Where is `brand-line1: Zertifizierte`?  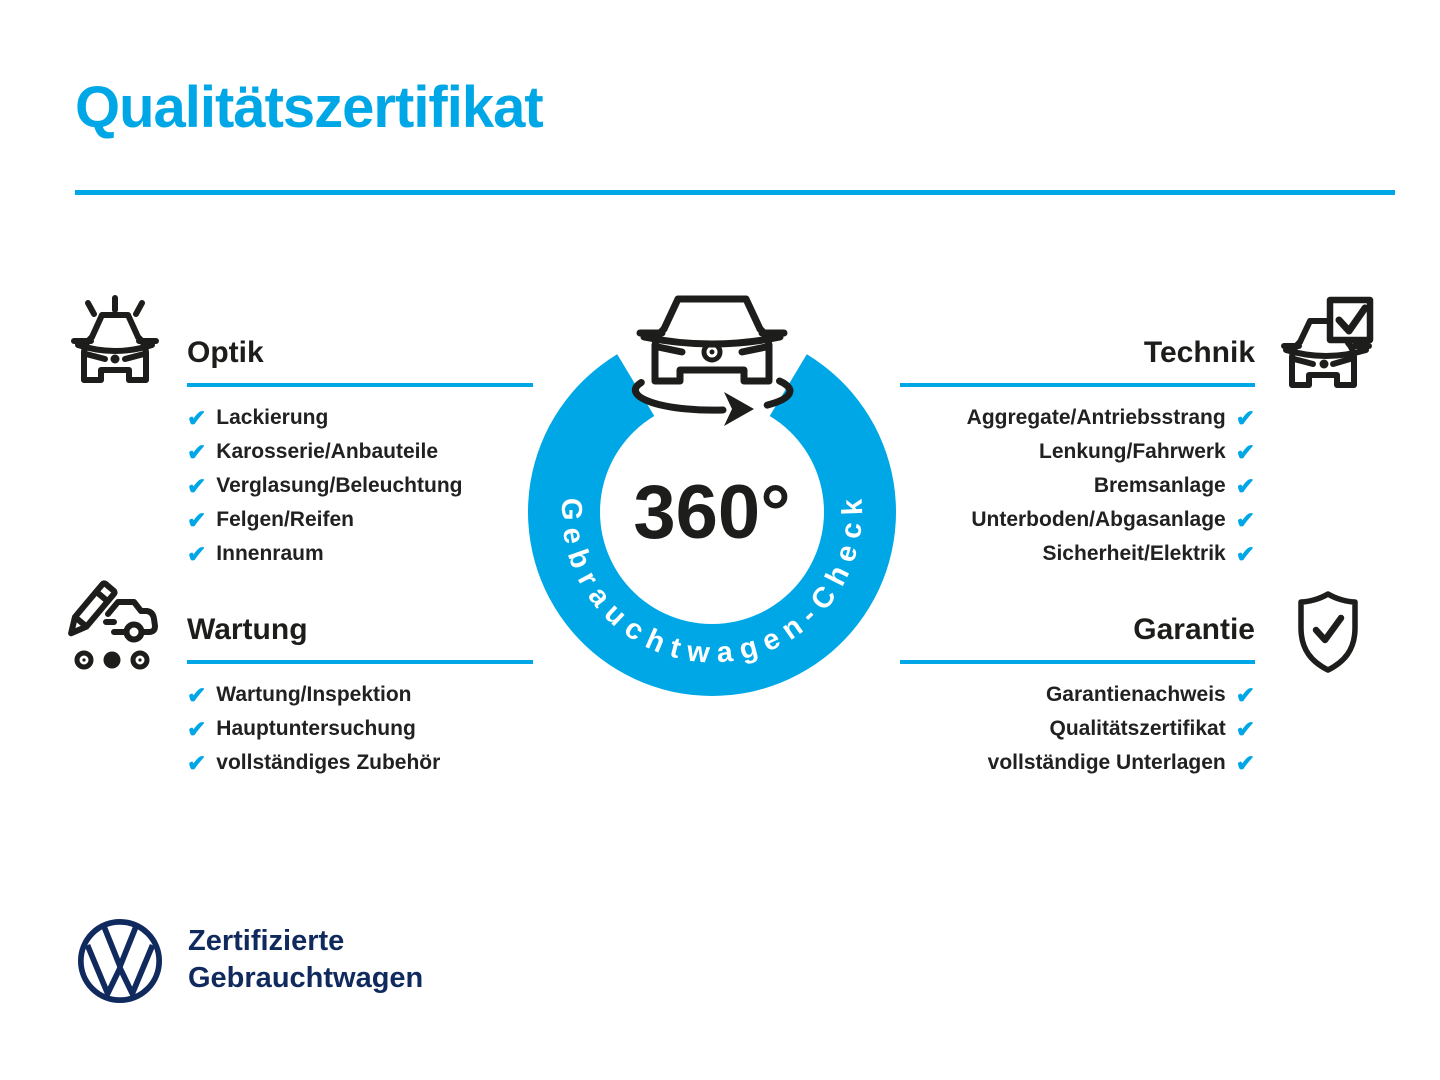
brand-line1: Zertifizierte is located at coordinates (266, 941).